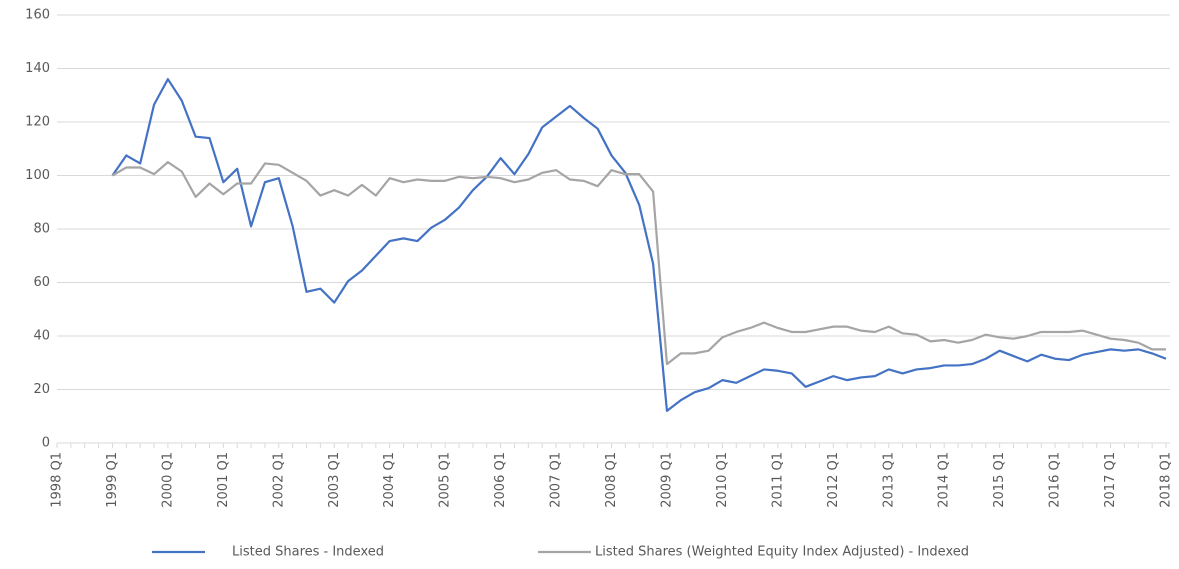 The height and width of the screenshot is (569, 1179). What do you see at coordinates (41, 282) in the screenshot?
I see `y-tick-label: 60` at bounding box center [41, 282].